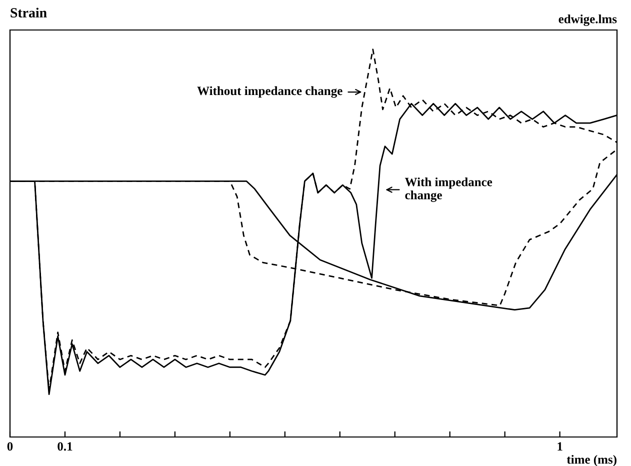  Describe the element at coordinates (448, 189) in the screenshot. I see `annotation: With impedance change` at that location.